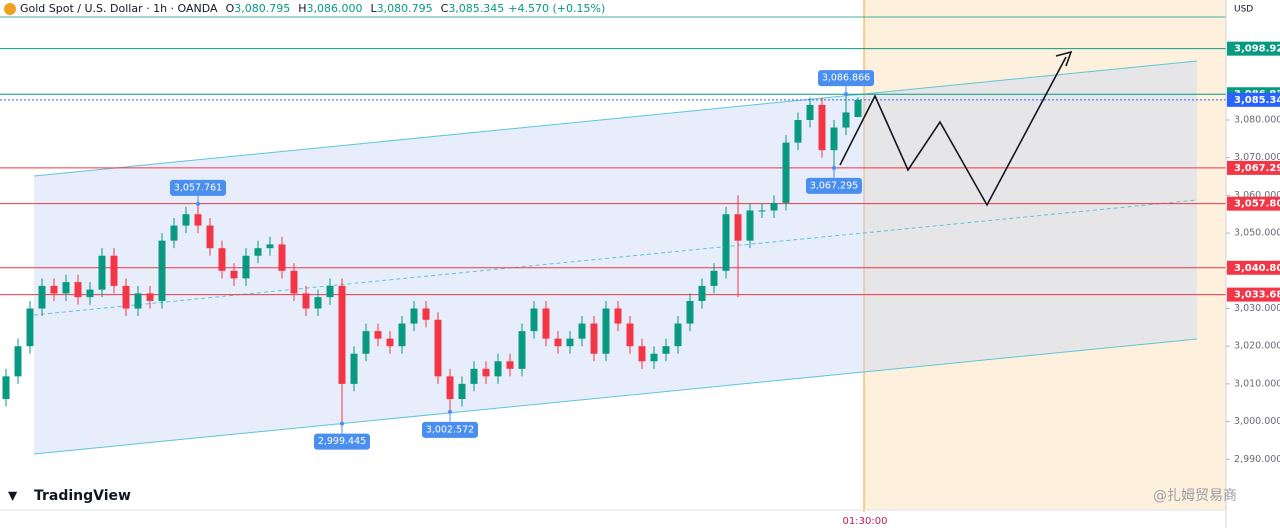 The width and height of the screenshot is (1280, 528). Describe the element at coordinates (1257, 100) in the screenshot. I see `level-label: 3,085.345` at that location.